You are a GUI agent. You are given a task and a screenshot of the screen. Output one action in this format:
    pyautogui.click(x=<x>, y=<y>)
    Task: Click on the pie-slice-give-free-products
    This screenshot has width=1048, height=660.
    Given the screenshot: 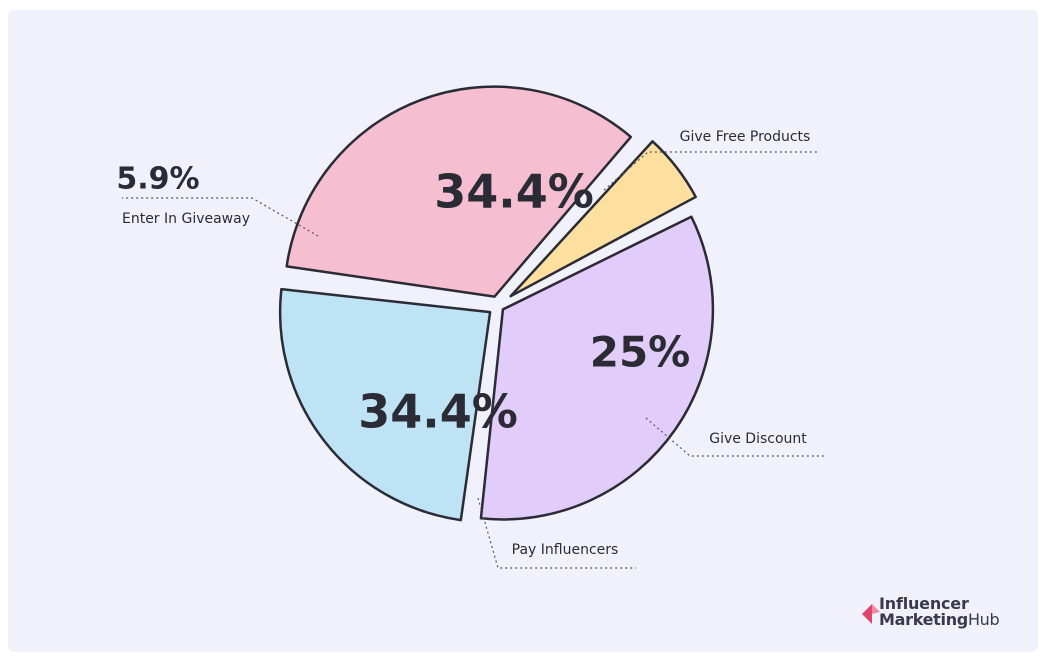 What is the action you would take?
    pyautogui.click(x=597, y=368)
    